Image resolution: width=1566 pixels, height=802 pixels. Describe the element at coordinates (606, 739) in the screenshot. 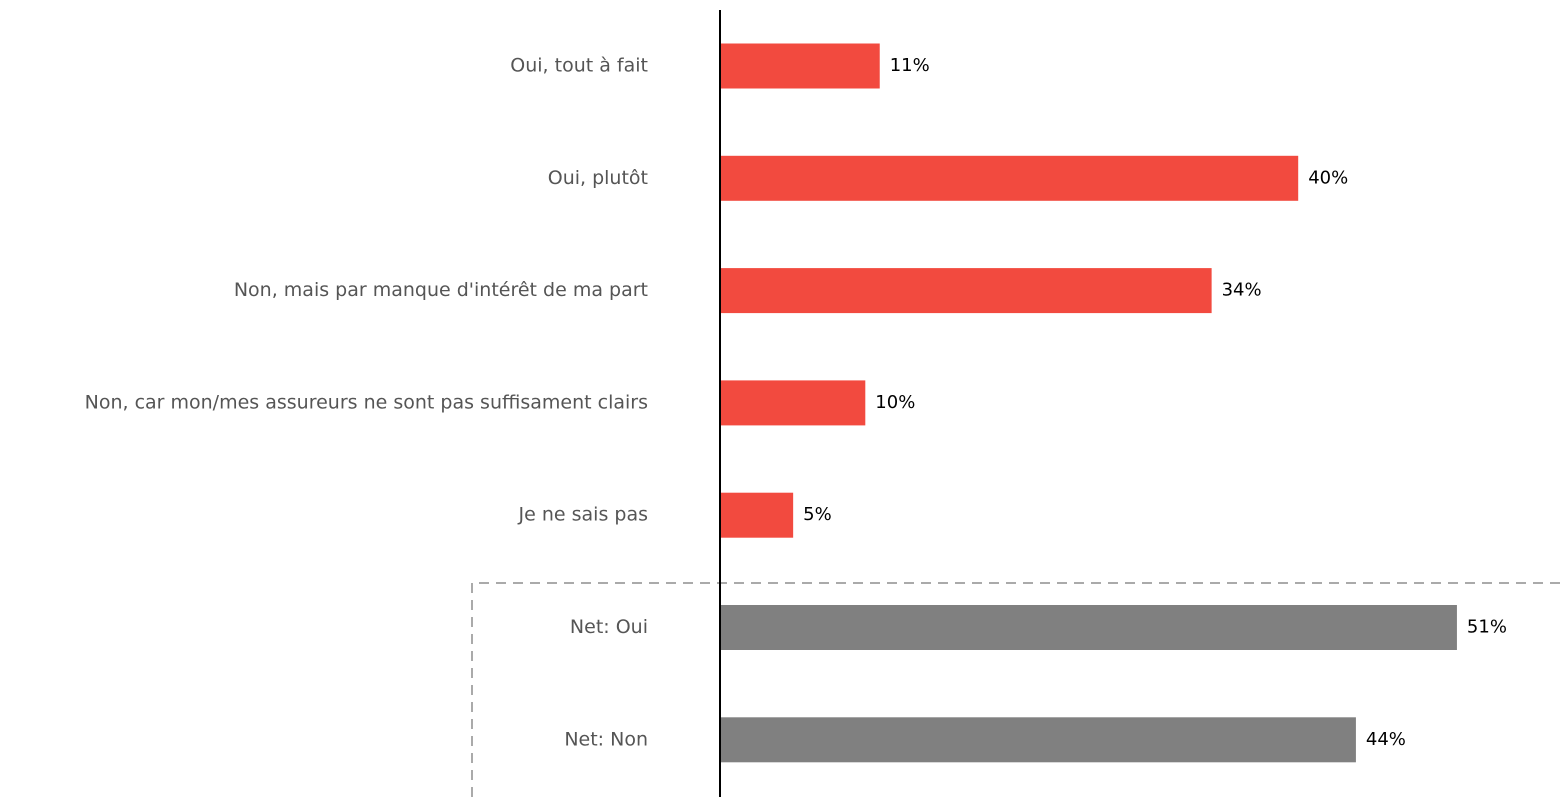

I see `category-label: Net: Non` at that location.